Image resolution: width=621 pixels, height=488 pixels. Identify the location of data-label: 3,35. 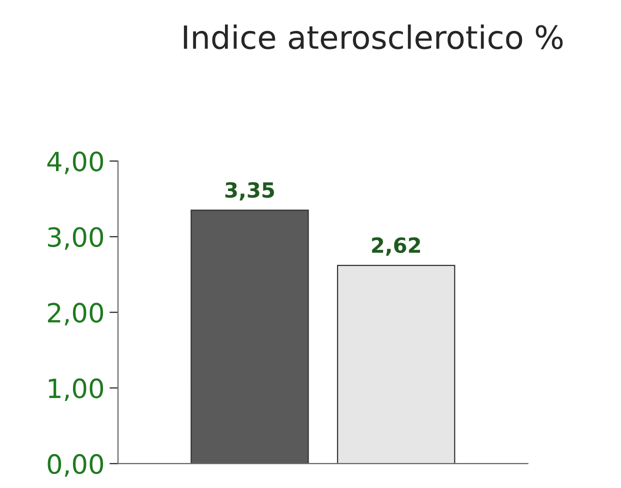
(249, 191).